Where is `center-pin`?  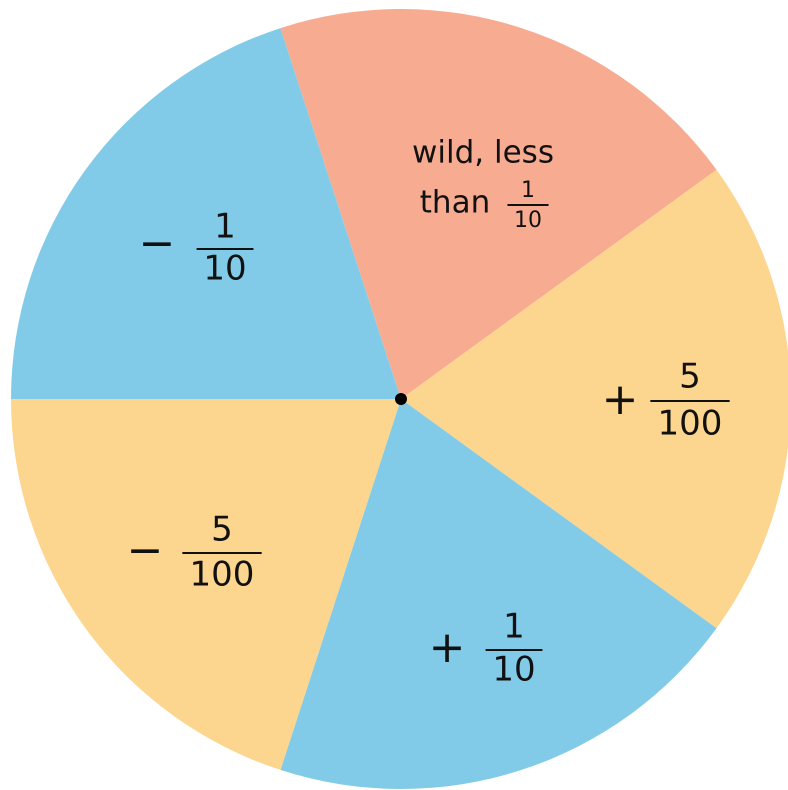
center-pin is located at coordinates (401, 399).